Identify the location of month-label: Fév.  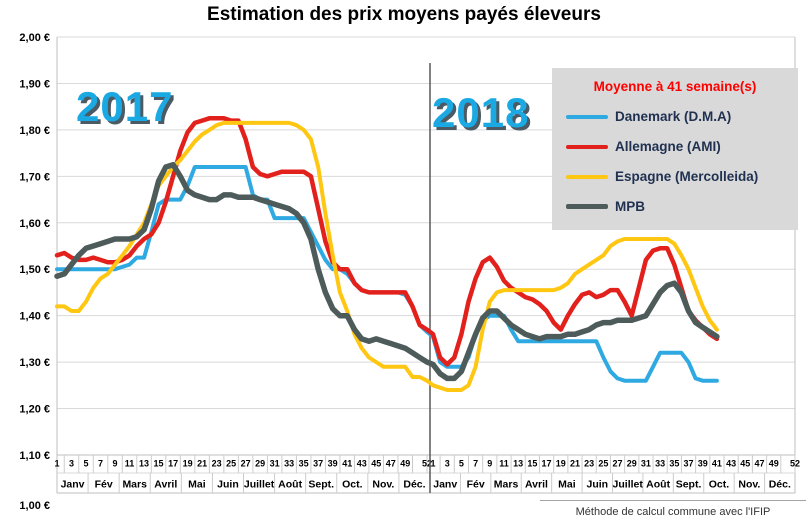
(104, 485).